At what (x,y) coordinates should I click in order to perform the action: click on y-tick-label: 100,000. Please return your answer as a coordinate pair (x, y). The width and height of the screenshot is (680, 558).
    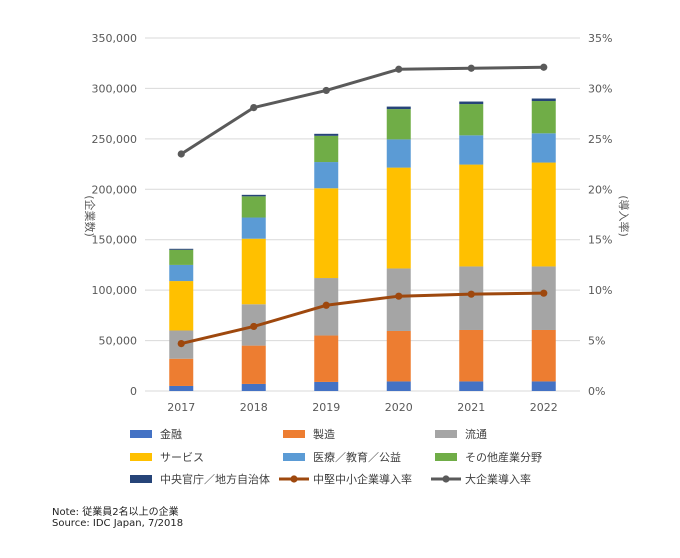
    Looking at the image, I should click on (115, 290).